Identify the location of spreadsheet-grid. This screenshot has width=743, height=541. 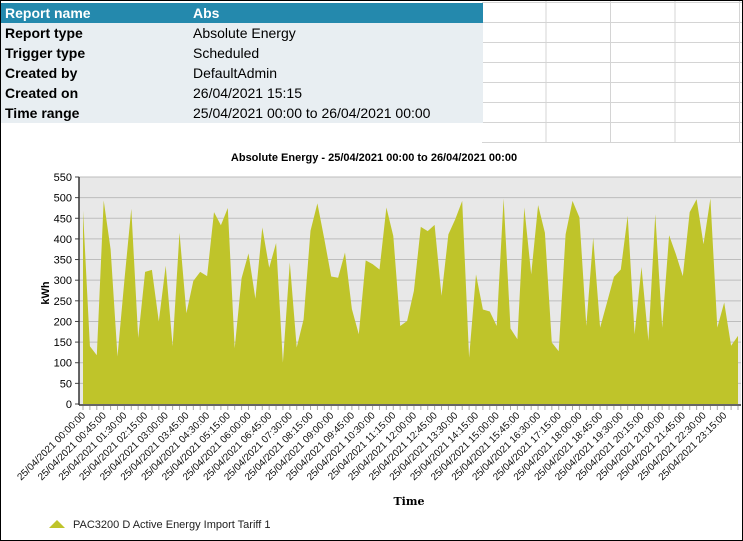
(612, 72).